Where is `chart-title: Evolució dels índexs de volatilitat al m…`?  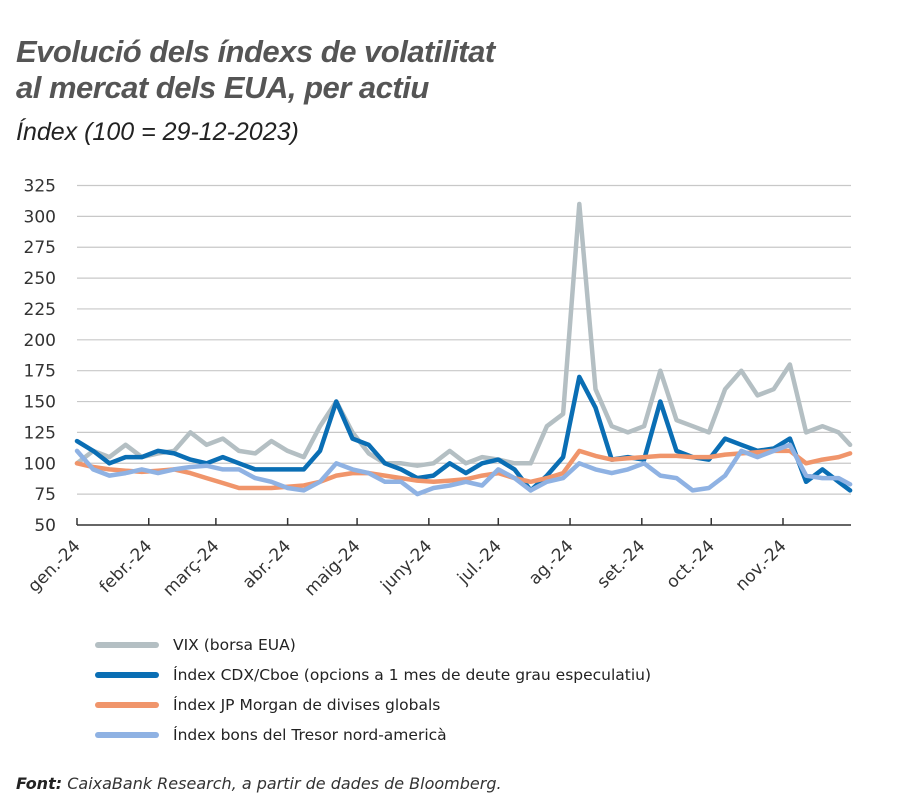 chart-title: Evolució dels índexs de volatilitat al m… is located at coordinates (255, 70).